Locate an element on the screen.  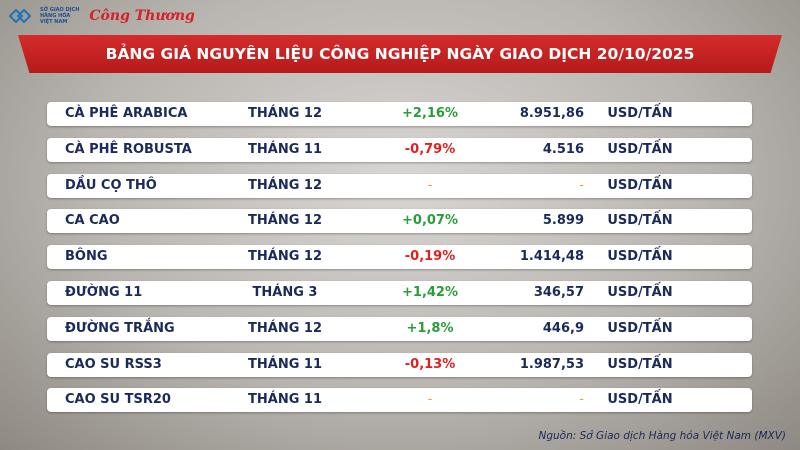
logo-line: SỞ GIAO DỊCH is located at coordinates (60, 10).